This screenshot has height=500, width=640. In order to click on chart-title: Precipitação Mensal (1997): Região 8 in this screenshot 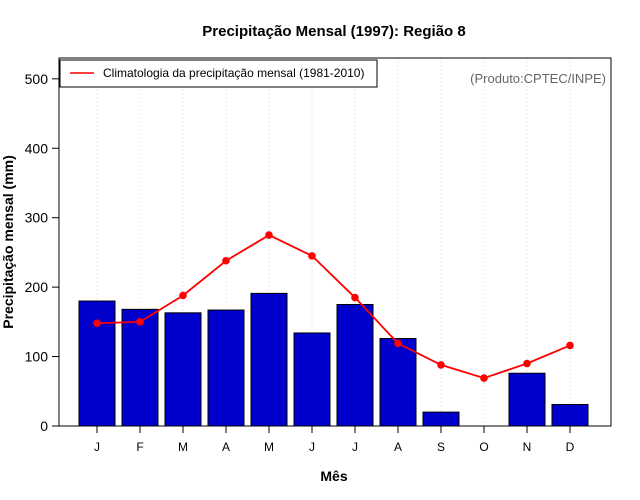, I will do `click(333, 31)`.